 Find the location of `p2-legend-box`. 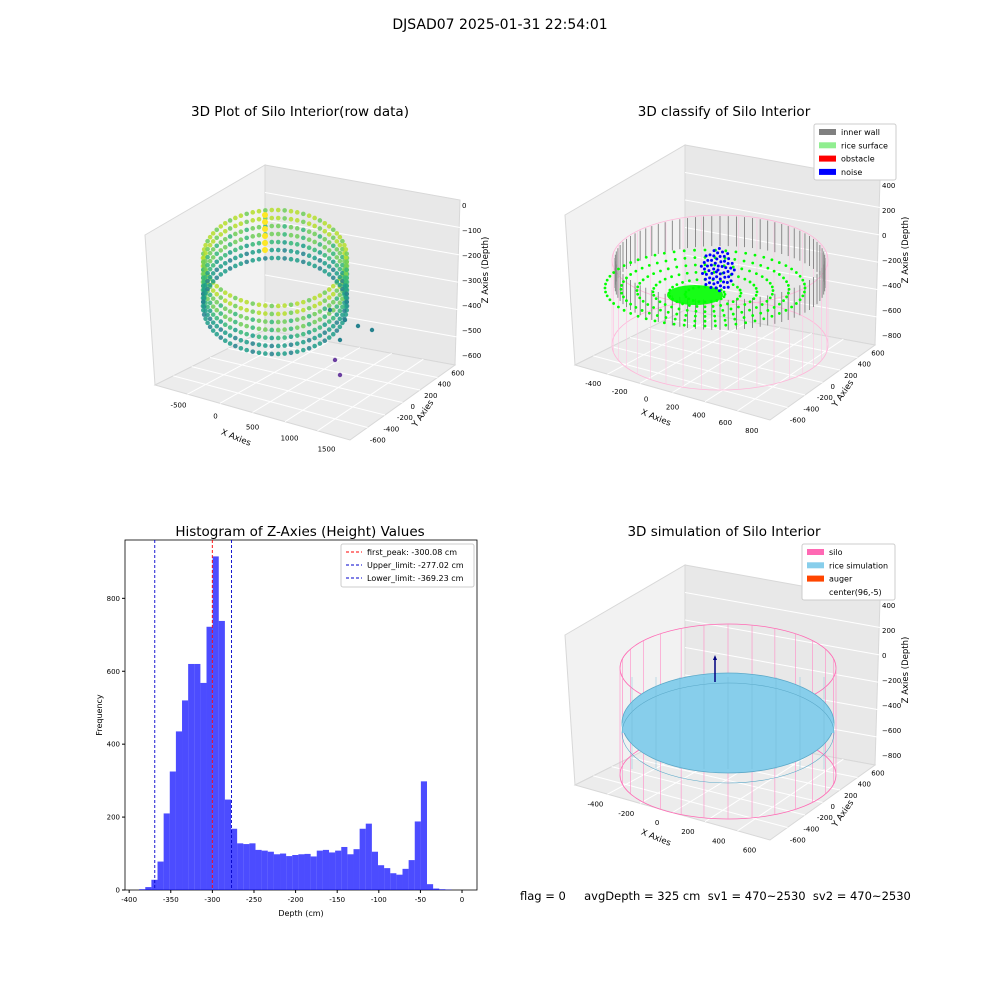

p2-legend-box is located at coordinates (855, 152).